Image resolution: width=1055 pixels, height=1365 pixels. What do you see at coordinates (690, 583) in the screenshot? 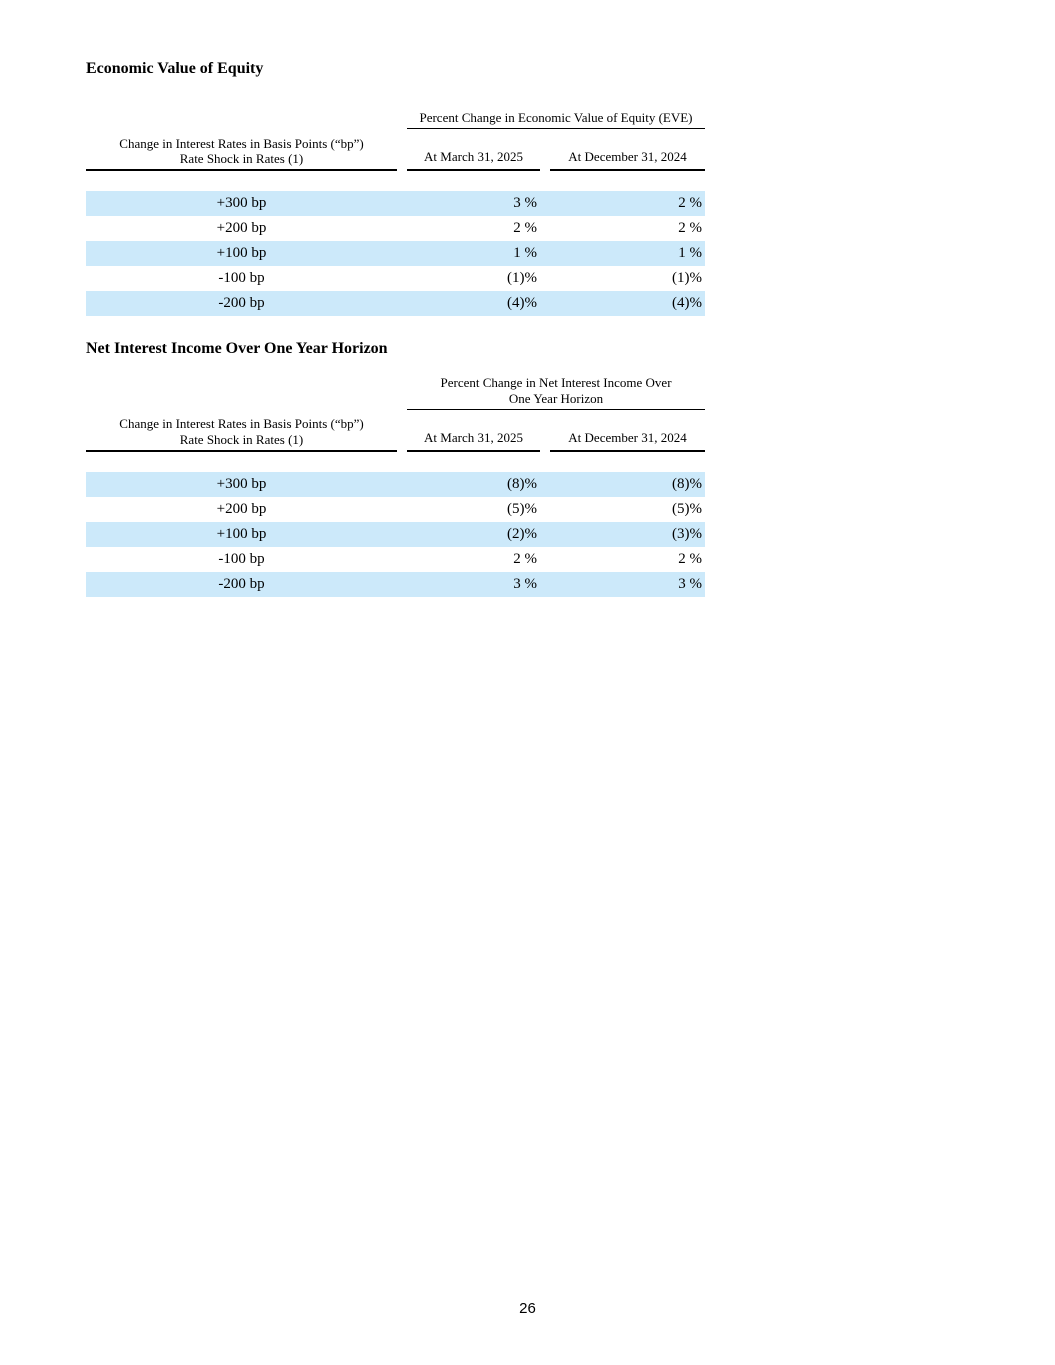
I see `value-december-2024: 3 %` at bounding box center [690, 583].